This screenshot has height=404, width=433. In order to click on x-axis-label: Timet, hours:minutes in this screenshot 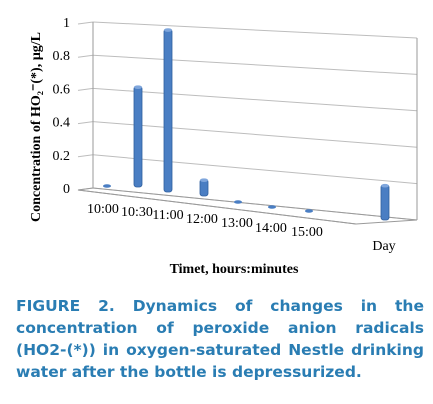, I will do `click(234, 269)`.